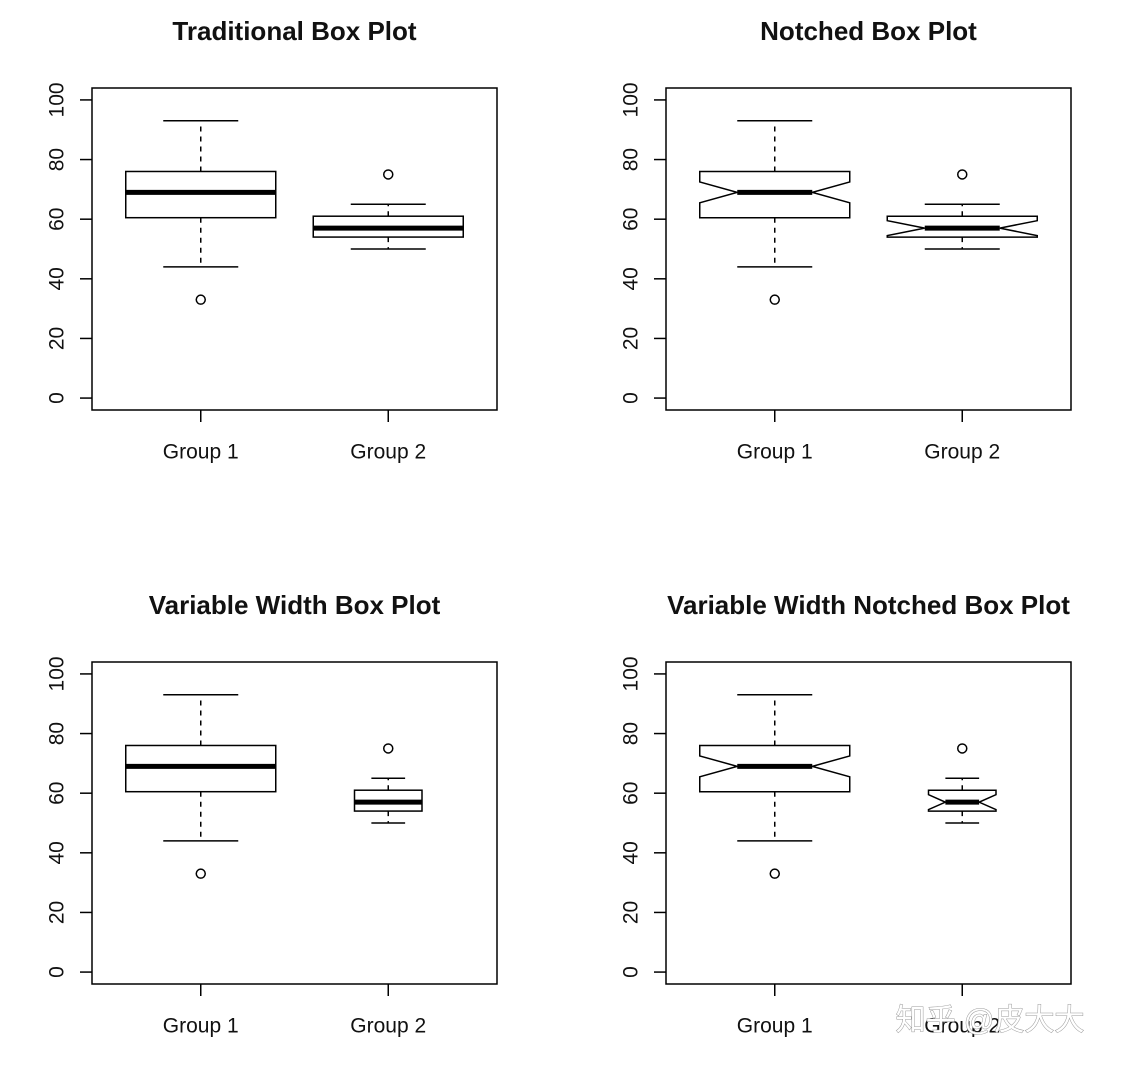 Image resolution: width=1123 pixels, height=1080 pixels. What do you see at coordinates (868, 605) in the screenshot?
I see `chart-title: Variable Width Notched Box Plot` at bounding box center [868, 605].